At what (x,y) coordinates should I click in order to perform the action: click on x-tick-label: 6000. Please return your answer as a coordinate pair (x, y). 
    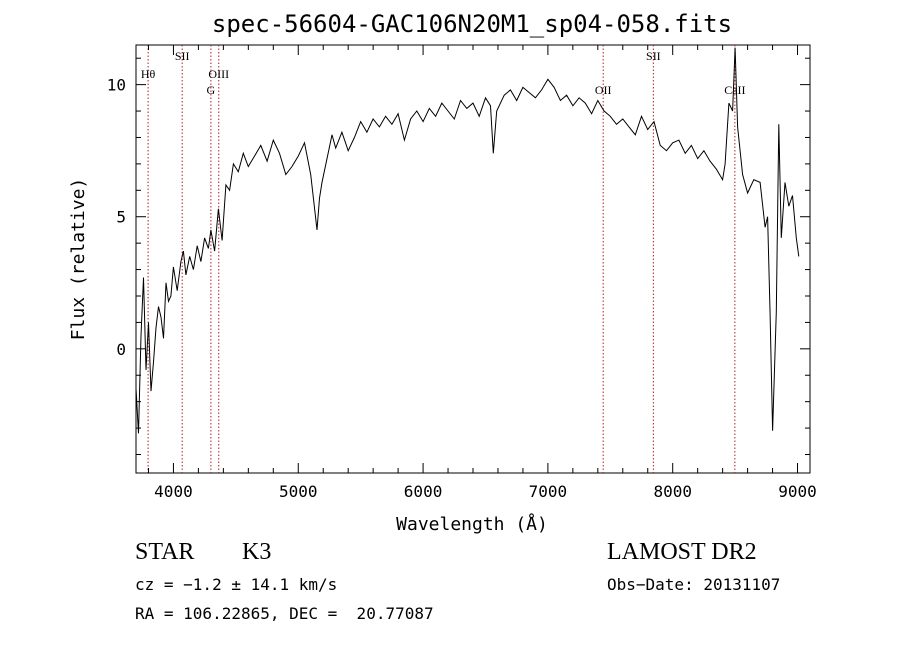
    Looking at the image, I should click on (423, 491).